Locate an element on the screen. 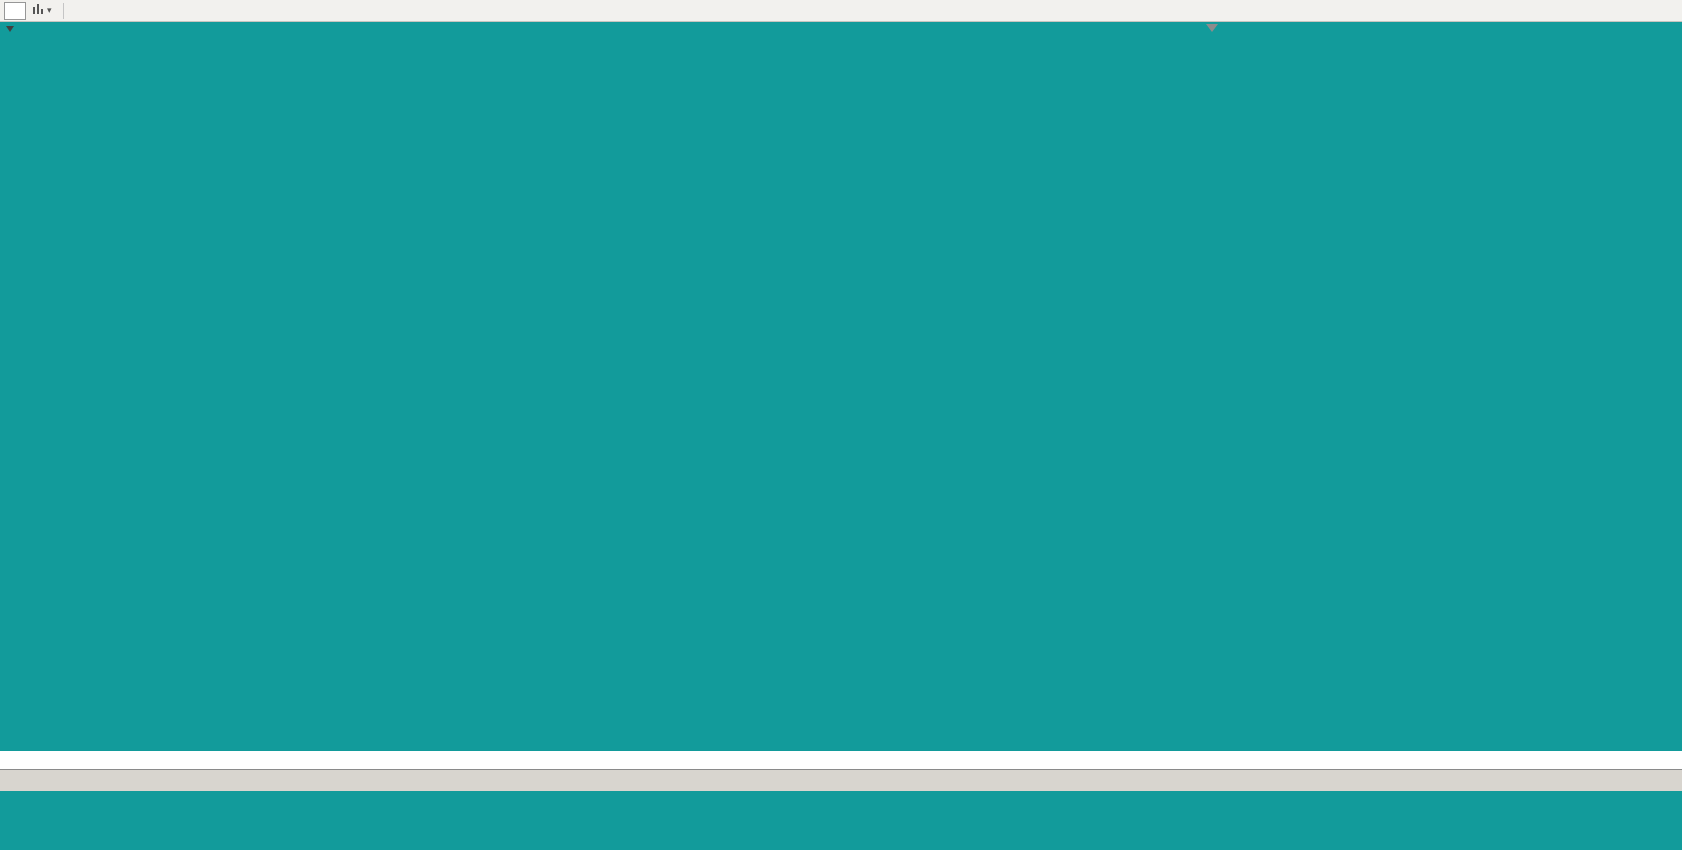 The image size is (1682, 850). chevron-down-icon: ▾ is located at coordinates (49, 10).